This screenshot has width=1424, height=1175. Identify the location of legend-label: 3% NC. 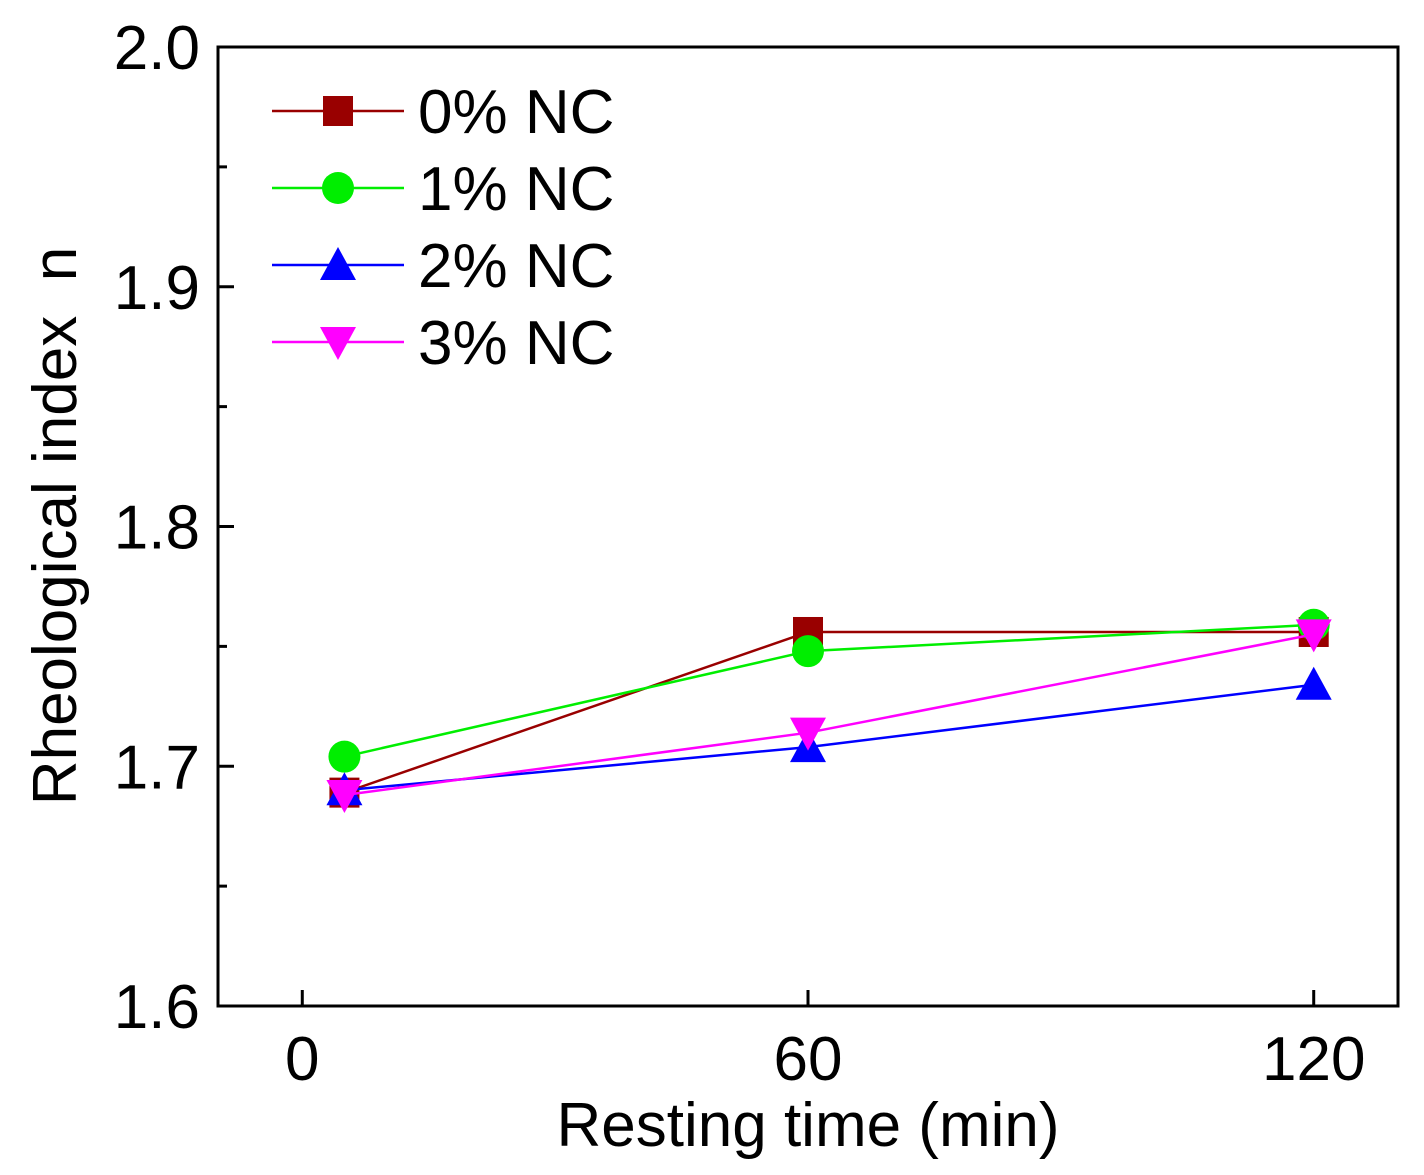
(516, 343).